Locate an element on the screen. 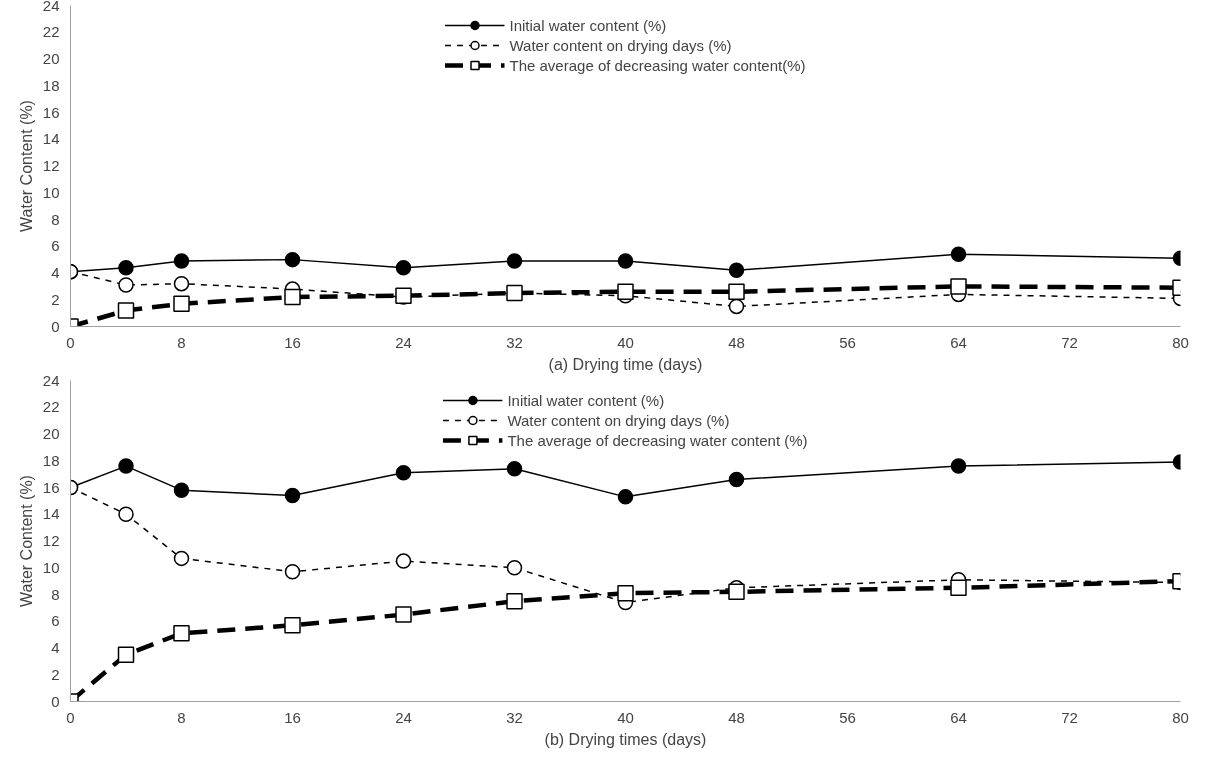 Image resolution: width=1224 pixels, height=771 pixels. legend-label: The average of decreasing water content(%) is located at coordinates (657, 65).